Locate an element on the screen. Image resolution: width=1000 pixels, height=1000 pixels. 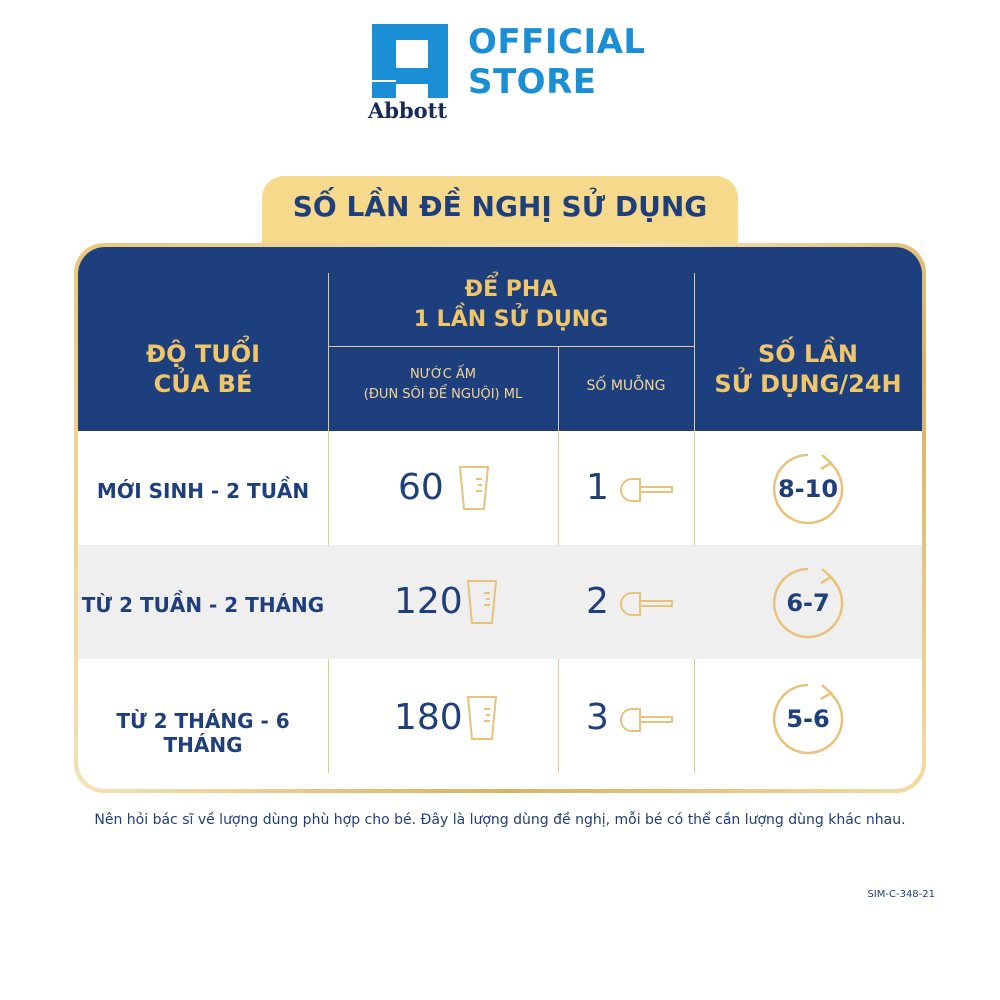
brand-logo: Abbott OFFICIAL STORE is located at coordinates (518, 75).